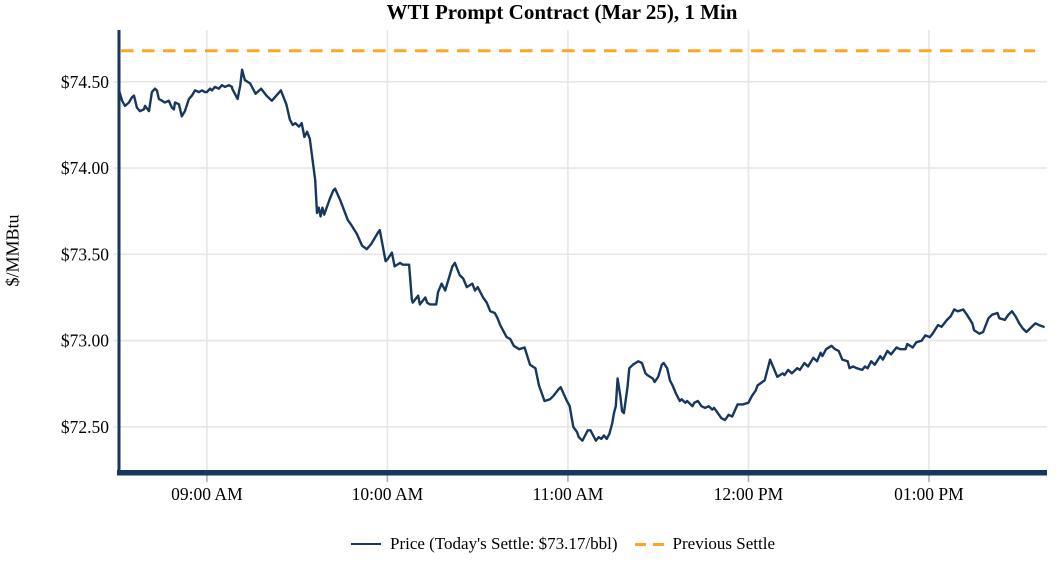 This screenshot has width=1056, height=576. Describe the element at coordinates (749, 494) in the screenshot. I see `x-tick-label: 12:00 PM` at that location.